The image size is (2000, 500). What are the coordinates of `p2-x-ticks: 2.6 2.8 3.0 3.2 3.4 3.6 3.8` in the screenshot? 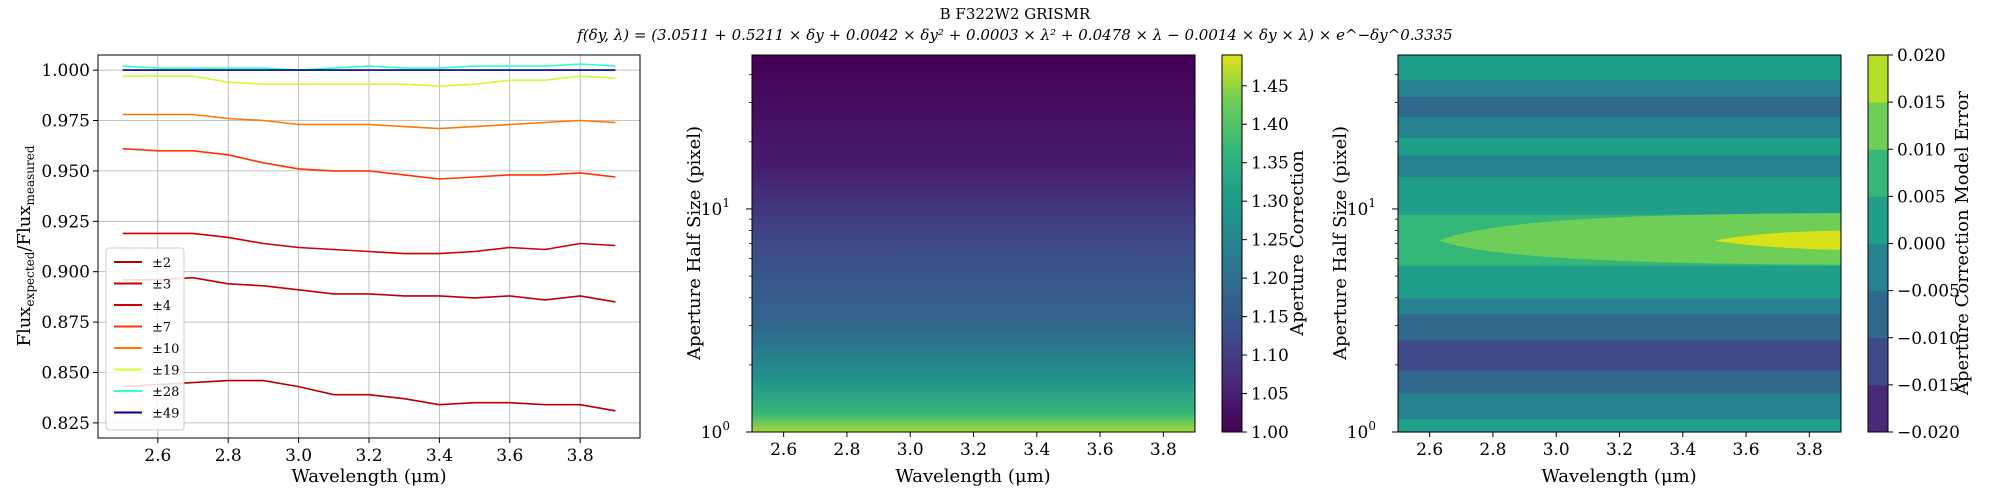 It's located at (973, 446).